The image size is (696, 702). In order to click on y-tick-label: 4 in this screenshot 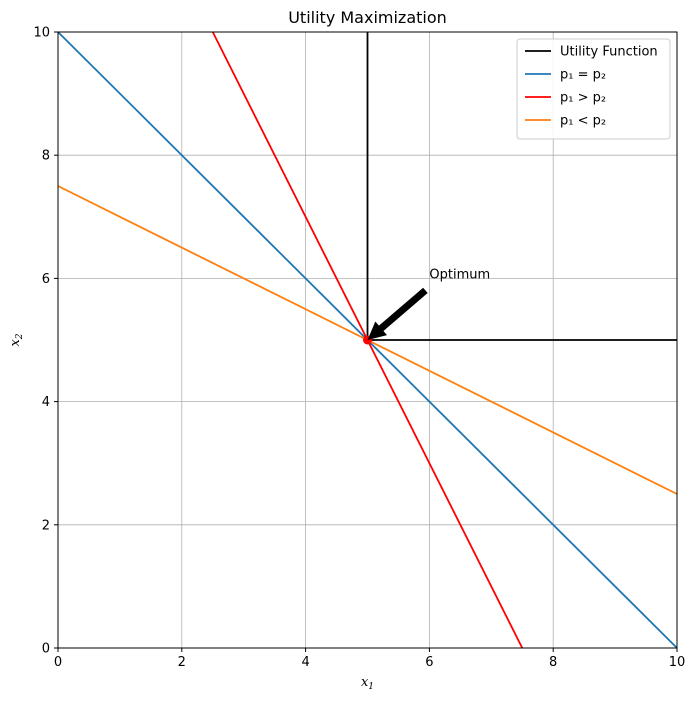, I will do `click(46, 402)`.